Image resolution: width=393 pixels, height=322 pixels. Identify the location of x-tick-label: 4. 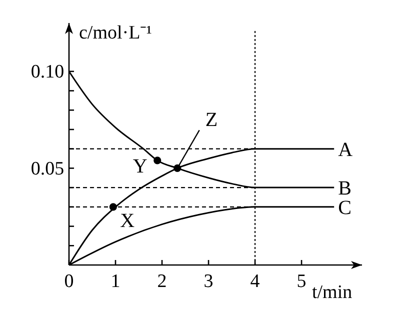
(255, 281).